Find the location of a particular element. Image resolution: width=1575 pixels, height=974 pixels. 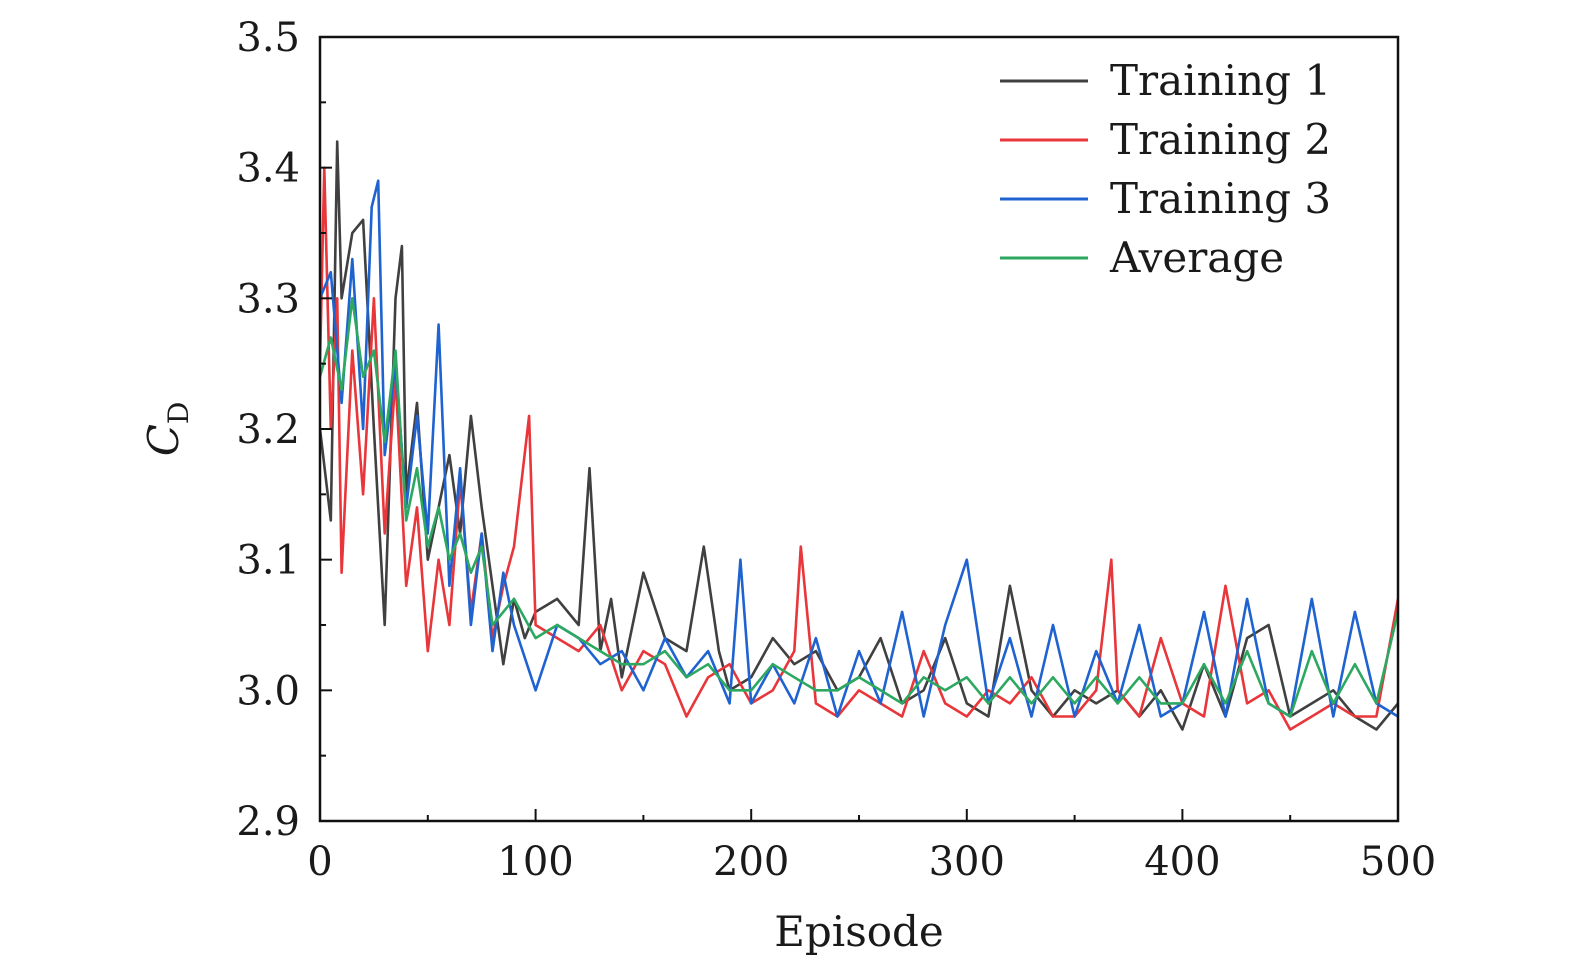

x-tick-label: 500 is located at coordinates (1398, 862).